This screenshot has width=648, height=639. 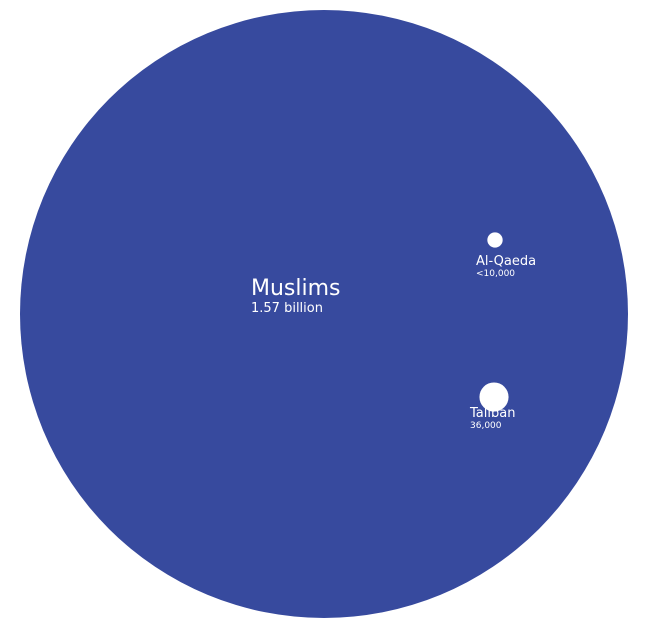 I want to click on bubble-al-qaeda, so click(x=495, y=240).